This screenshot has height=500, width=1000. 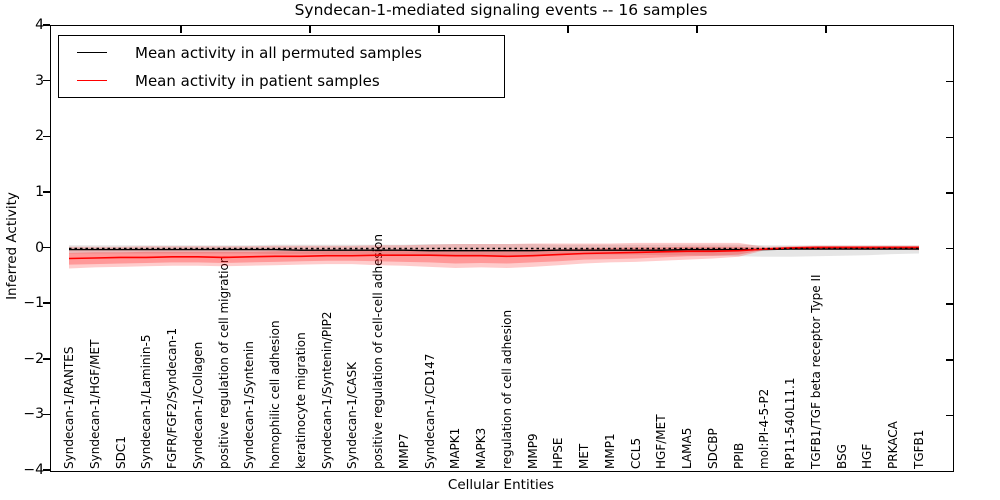 I want to click on x-tick-label: MET, so click(x=584, y=456).